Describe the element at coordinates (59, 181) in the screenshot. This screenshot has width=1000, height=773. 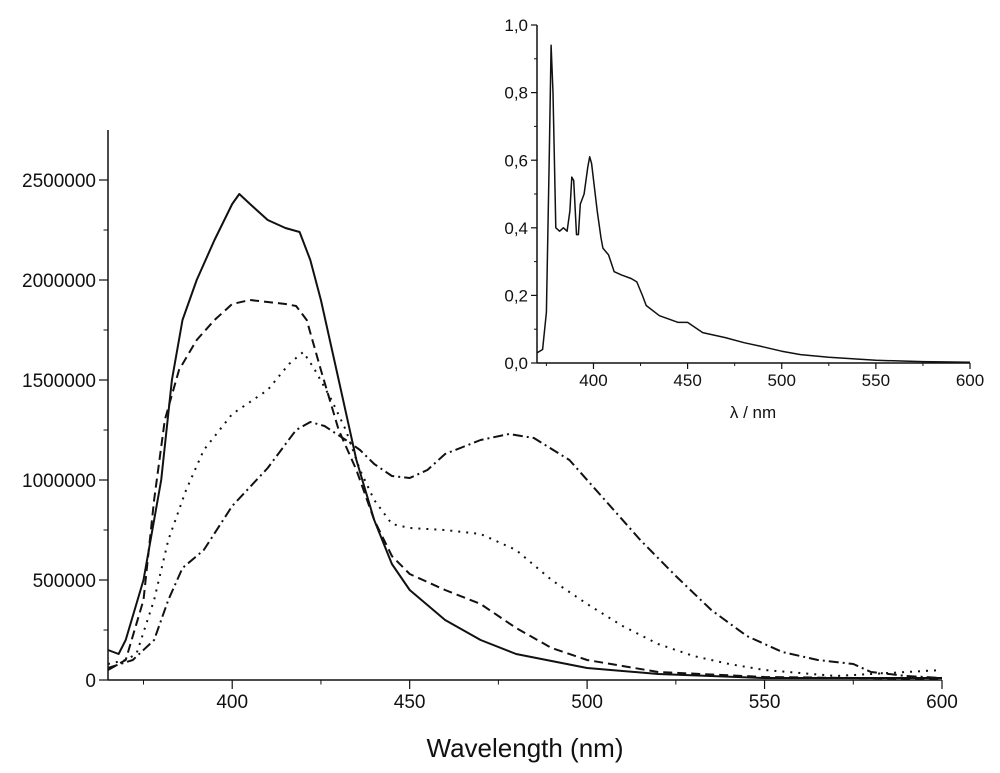
I see `y-tick-label: 2500000` at that location.